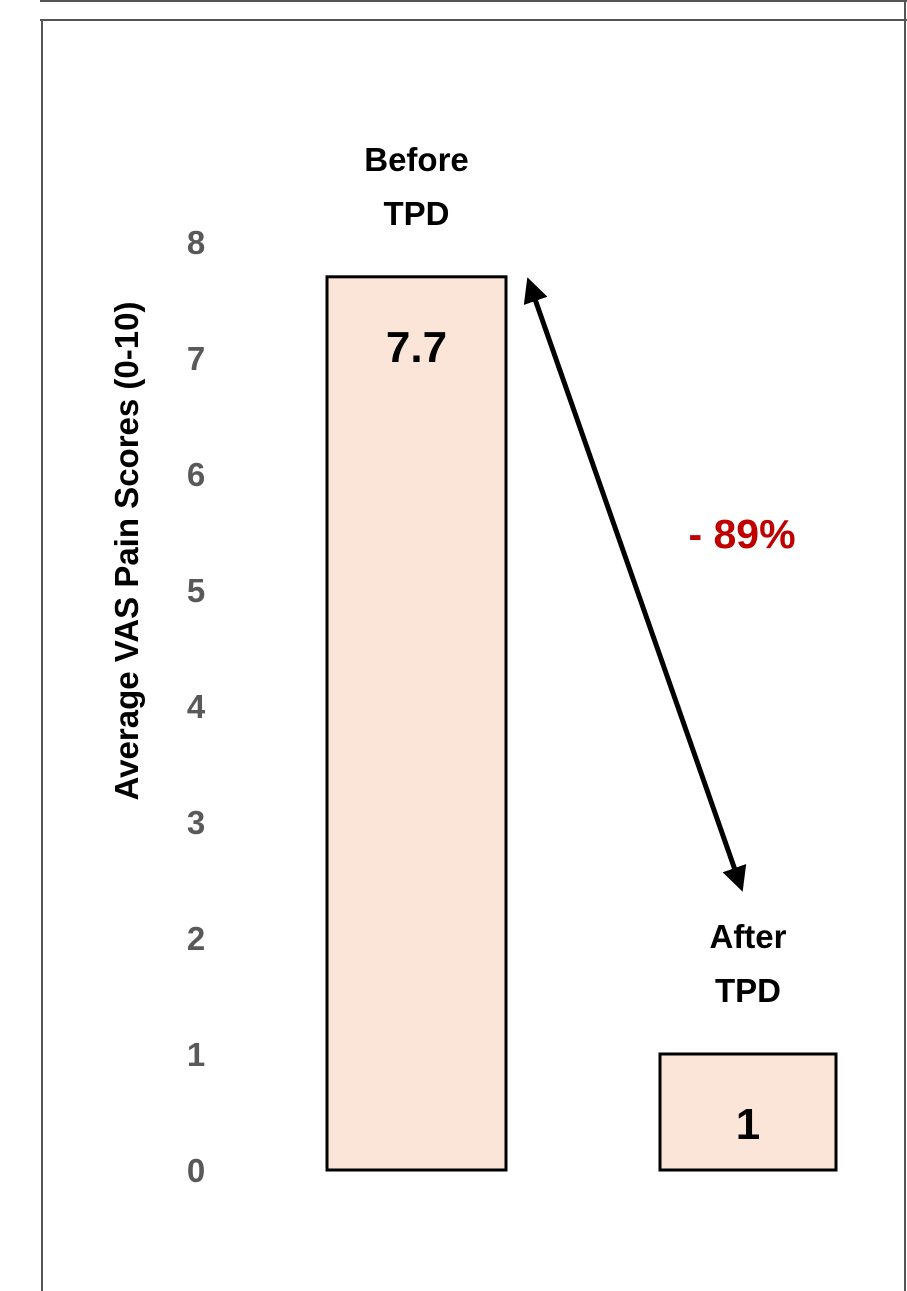 This screenshot has width=907, height=1291. Describe the element at coordinates (126, 551) in the screenshot. I see `y-axis-label: Average VAS Pain Scores (0-10)` at that location.